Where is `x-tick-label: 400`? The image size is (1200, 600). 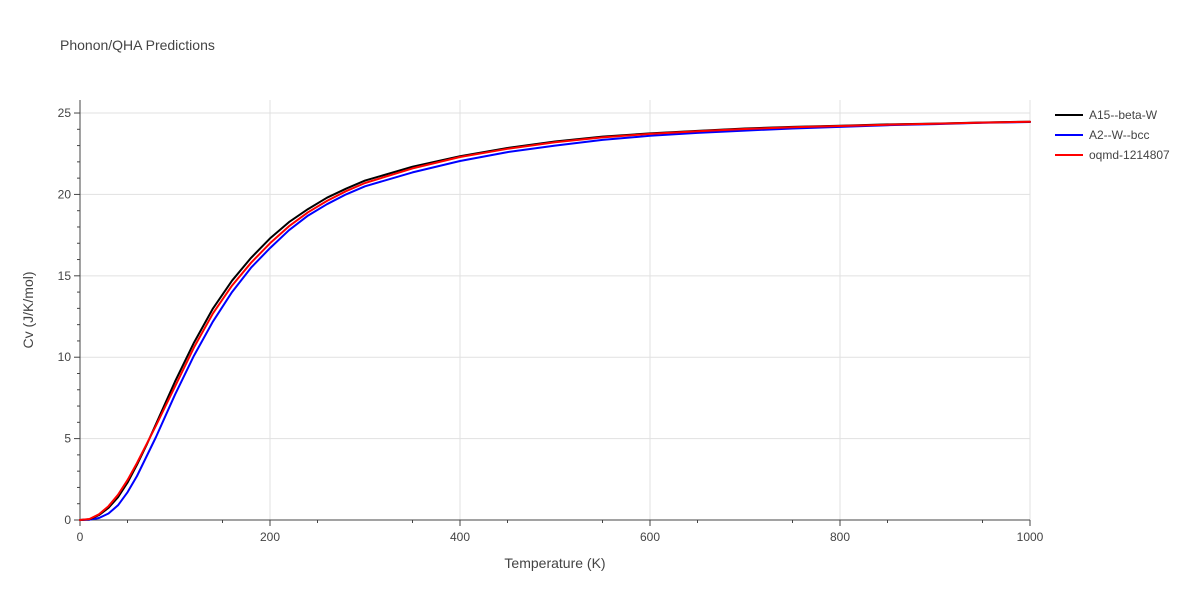 x-tick-label: 400 is located at coordinates (460, 537).